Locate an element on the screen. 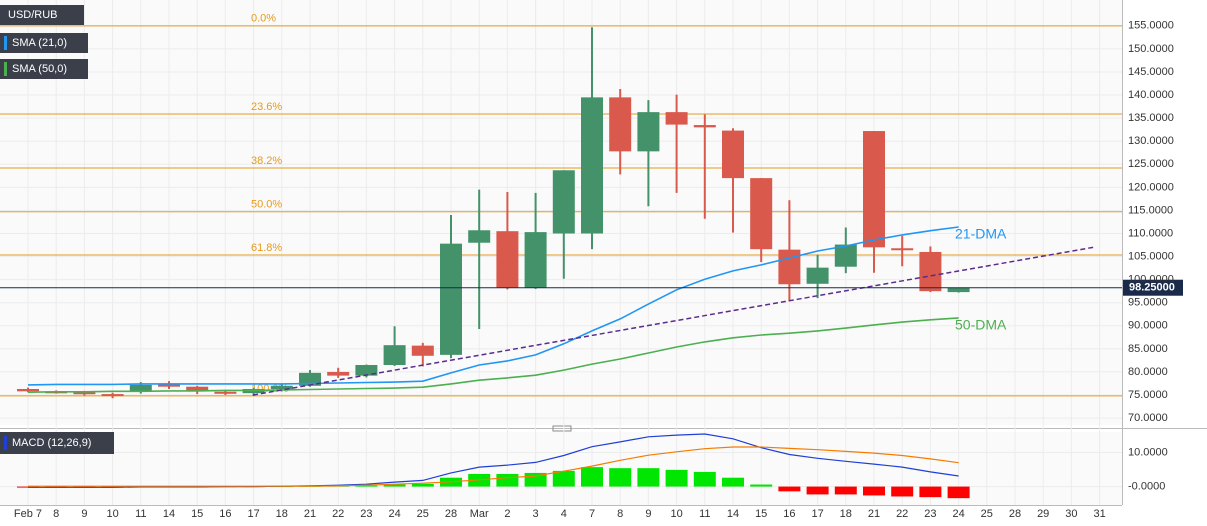 The width and height of the screenshot is (1207, 526). y-tick-label: 140.0000 is located at coordinates (1151, 95).